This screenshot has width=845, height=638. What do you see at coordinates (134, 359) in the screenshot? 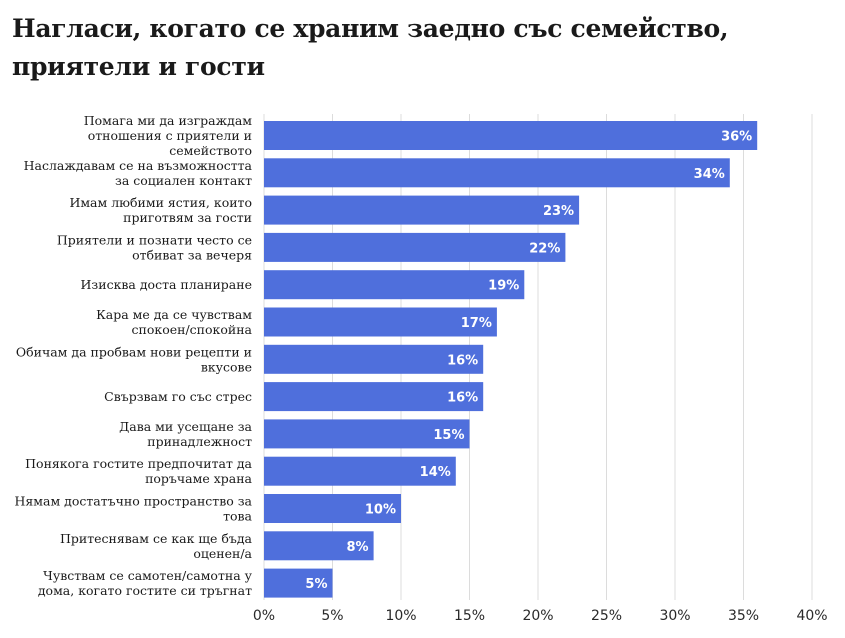
I see `category-label: Обичам да пробвам нови рецепти и вкусове` at bounding box center [134, 359].